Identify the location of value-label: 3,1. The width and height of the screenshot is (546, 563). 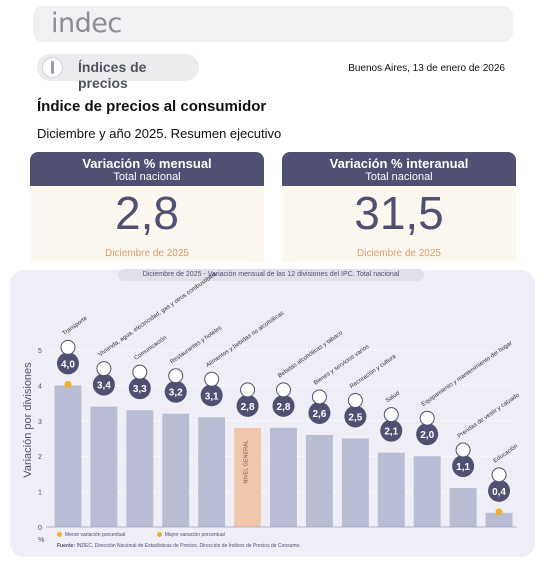
(212, 396).